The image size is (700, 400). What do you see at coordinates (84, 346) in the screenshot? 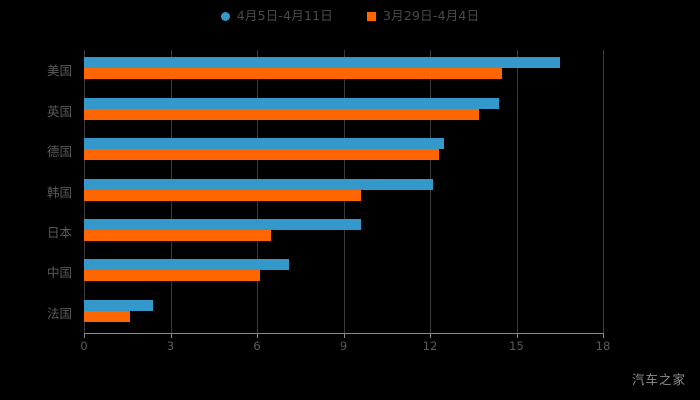
I see `x-tick-label: 0` at bounding box center [84, 346].